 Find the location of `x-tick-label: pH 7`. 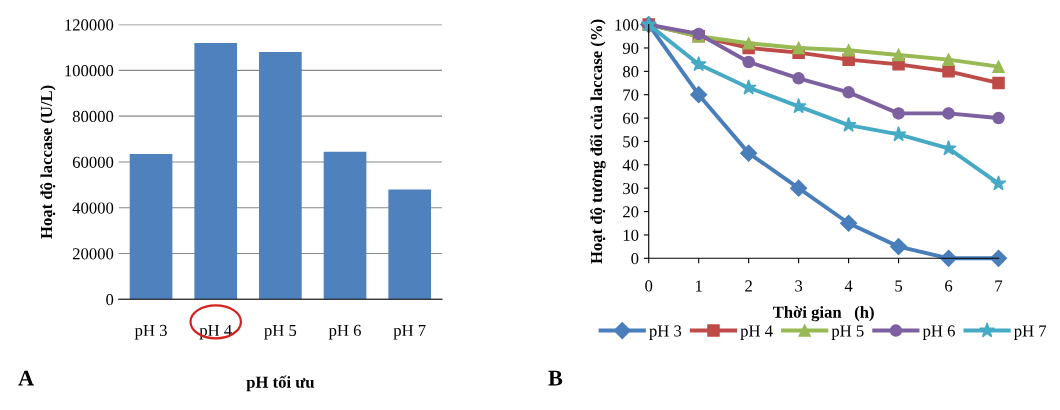

x-tick-label: pH 7 is located at coordinates (409, 332).